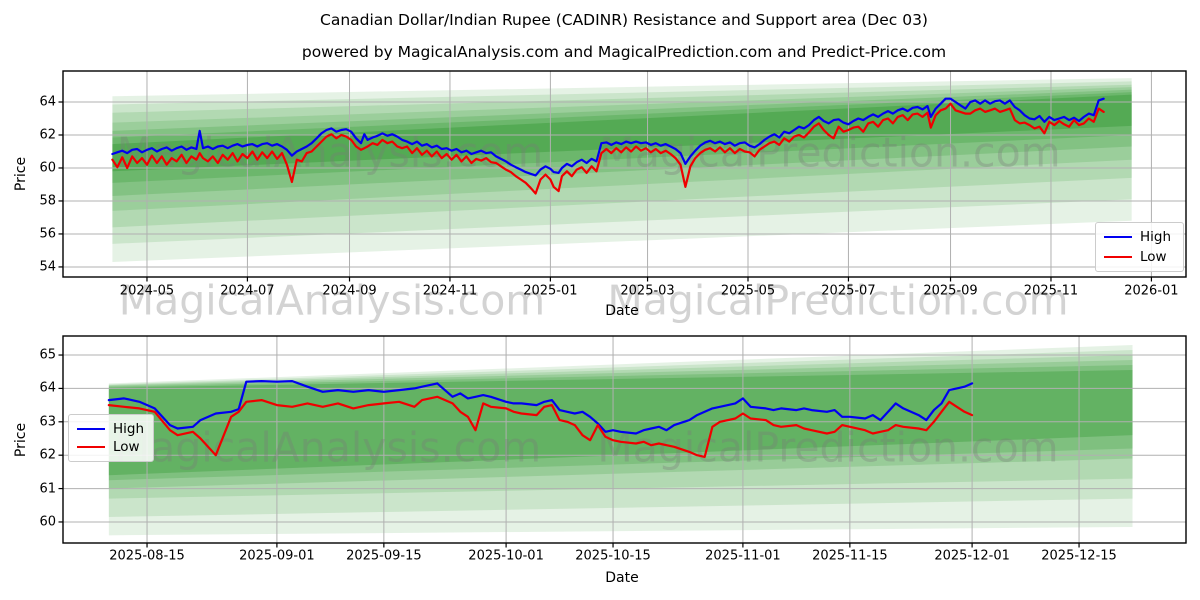  I want to click on x-tick-label: 2024-07, so click(247, 291).